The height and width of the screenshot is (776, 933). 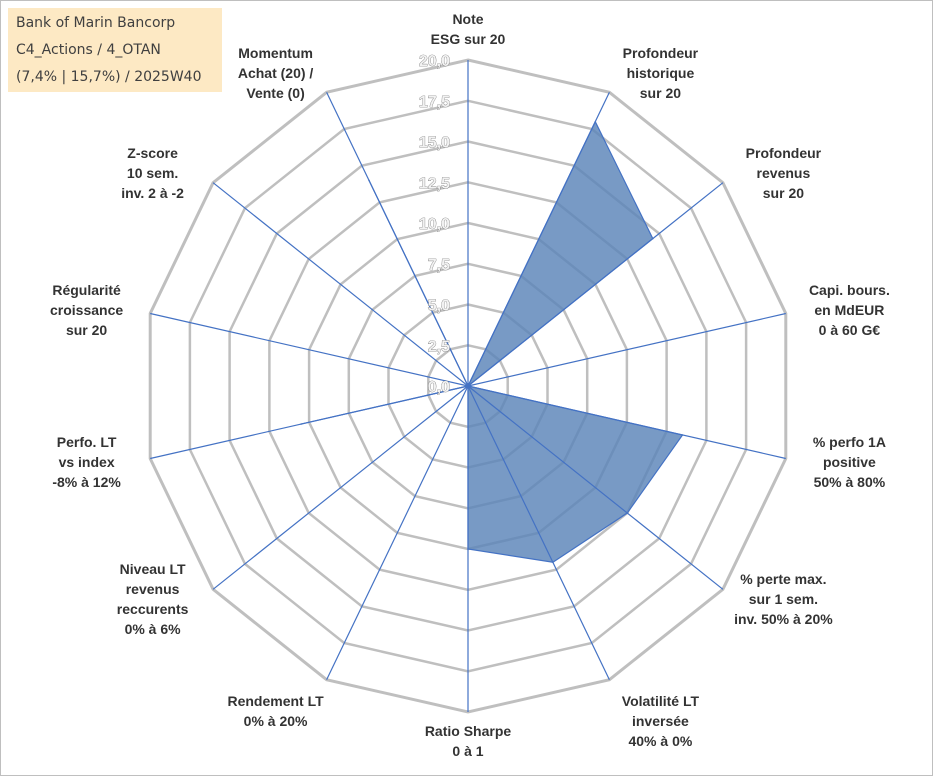 I want to click on axis-label: Rendement LT 0% à 20%, so click(x=275, y=711).